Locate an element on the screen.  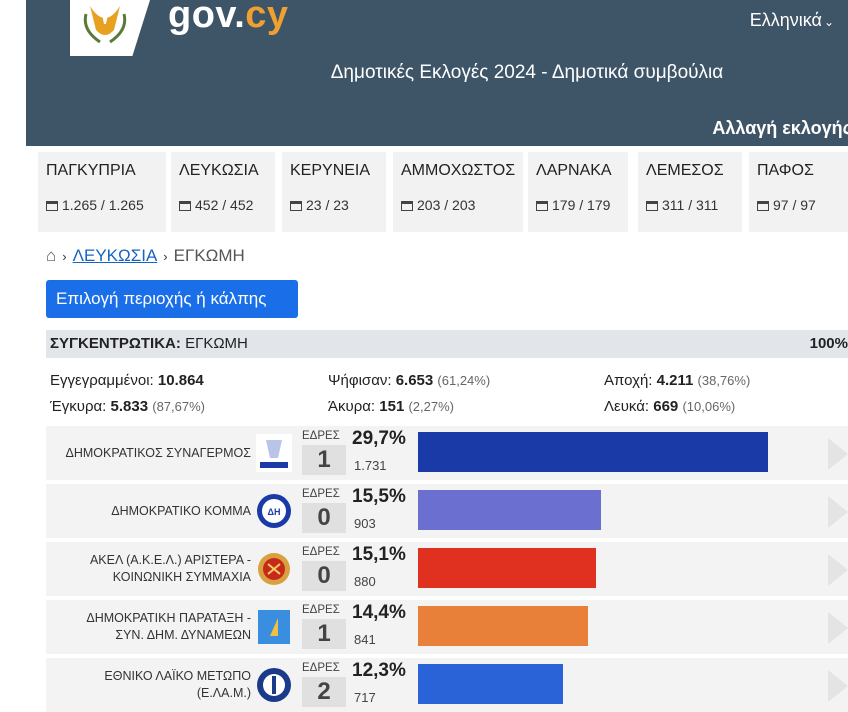
seats-count: 2 is located at coordinates (324, 692).